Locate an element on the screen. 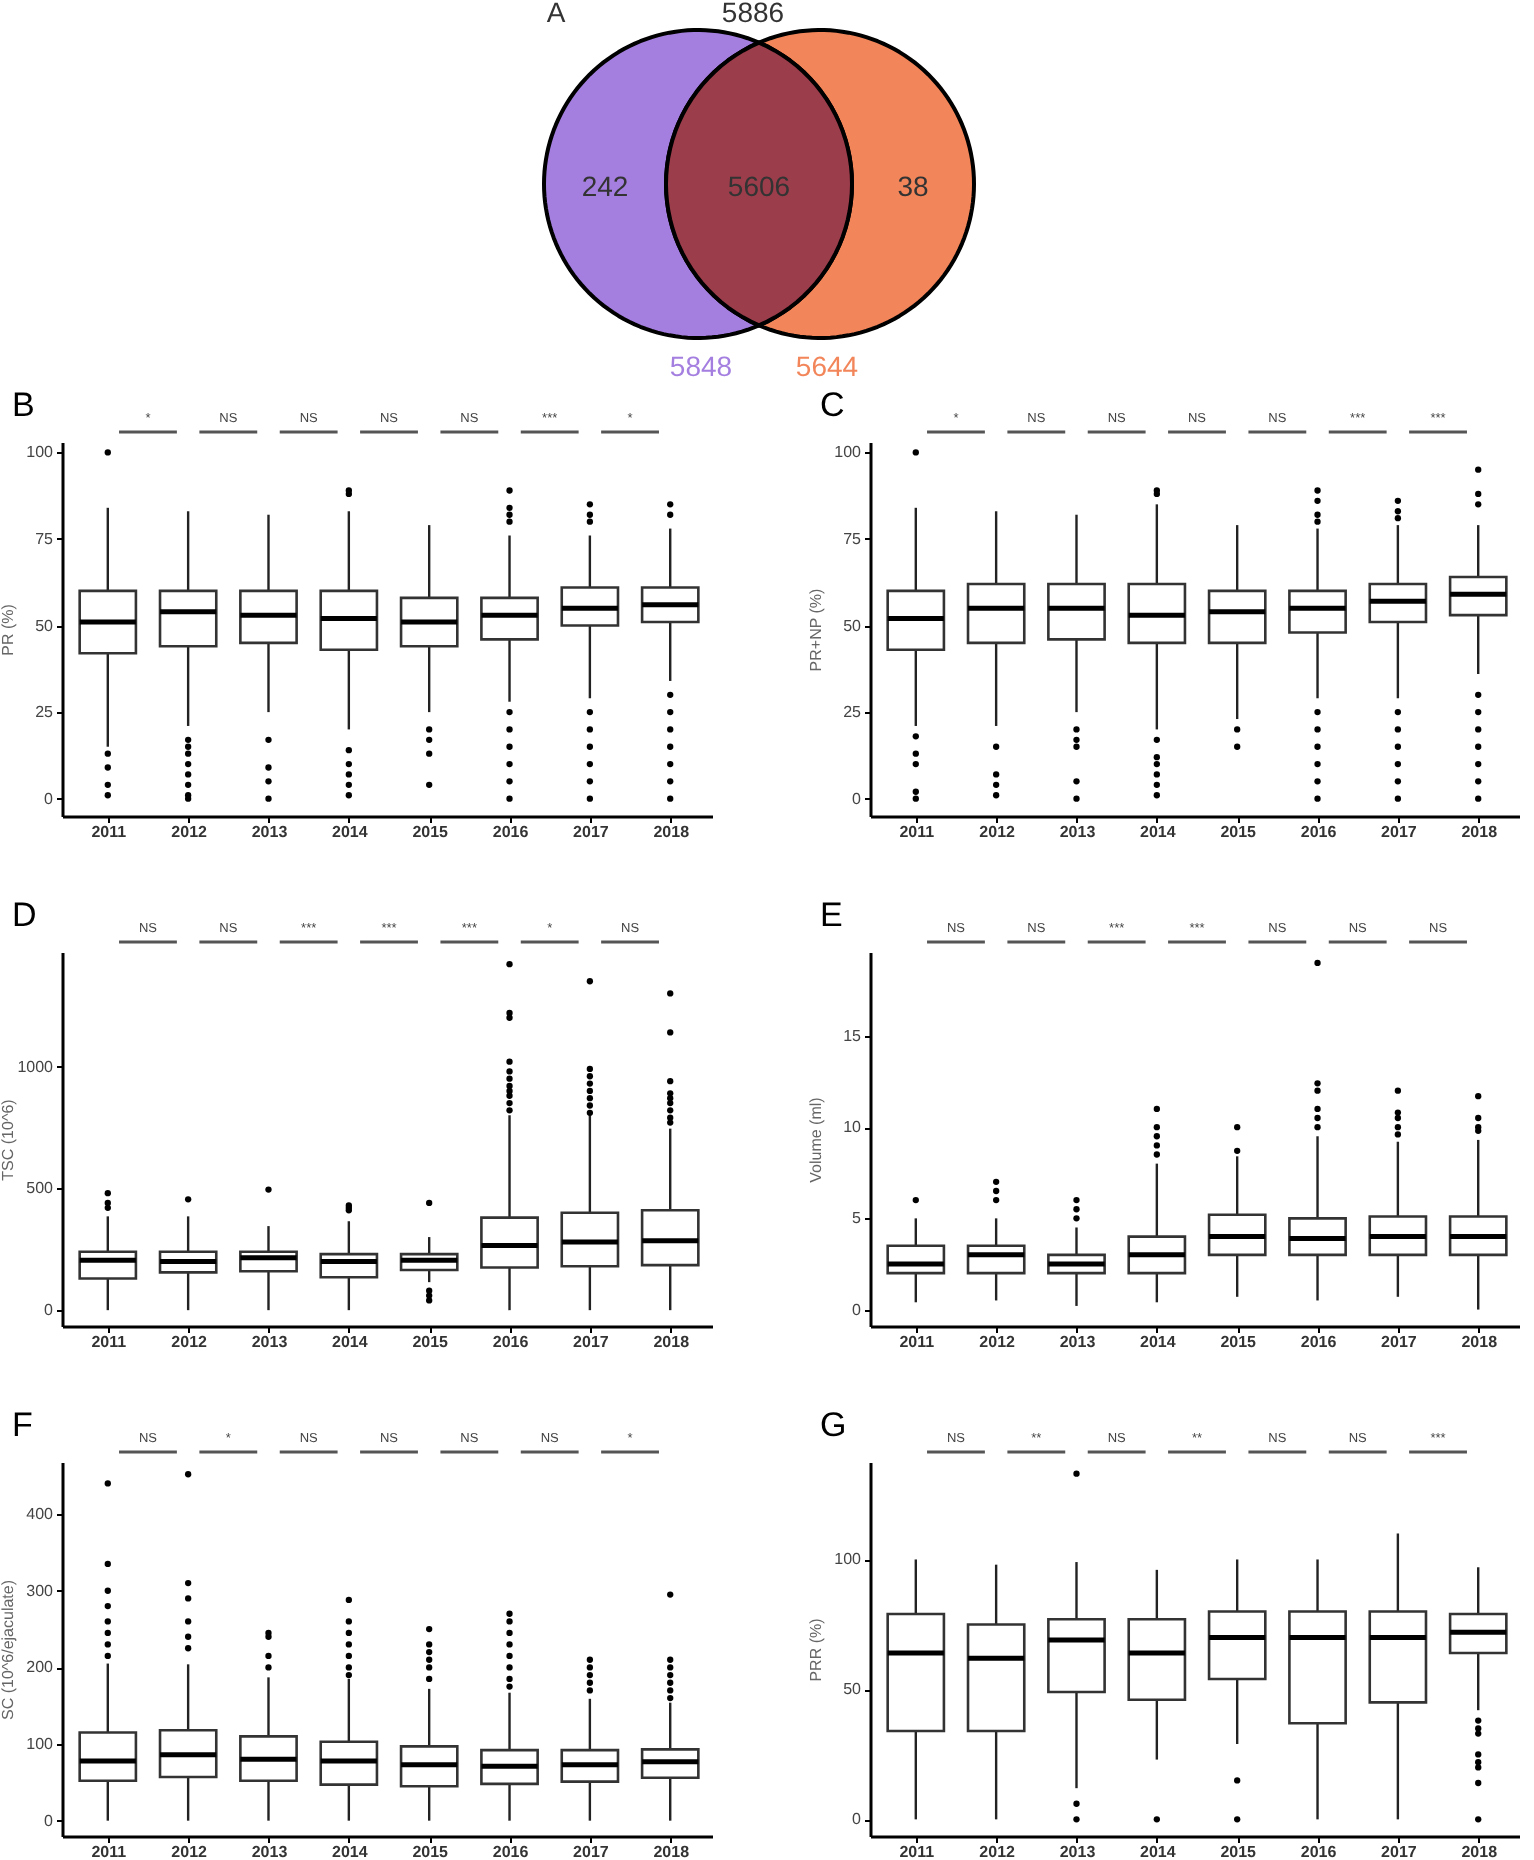 The width and height of the screenshot is (1534, 1860). chart-title: G is located at coordinates (833, 1425).